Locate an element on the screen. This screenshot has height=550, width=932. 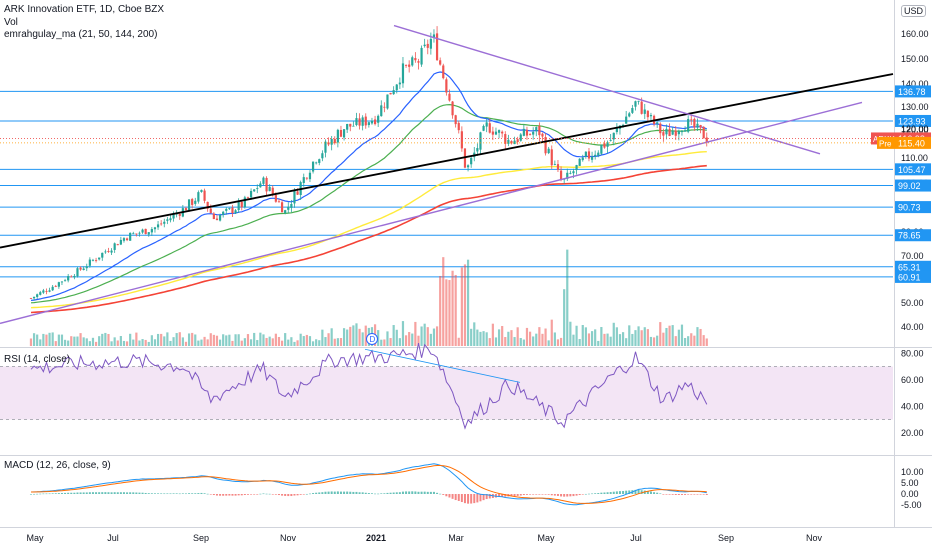
event-marker-label: D is located at coordinates (373, 339).